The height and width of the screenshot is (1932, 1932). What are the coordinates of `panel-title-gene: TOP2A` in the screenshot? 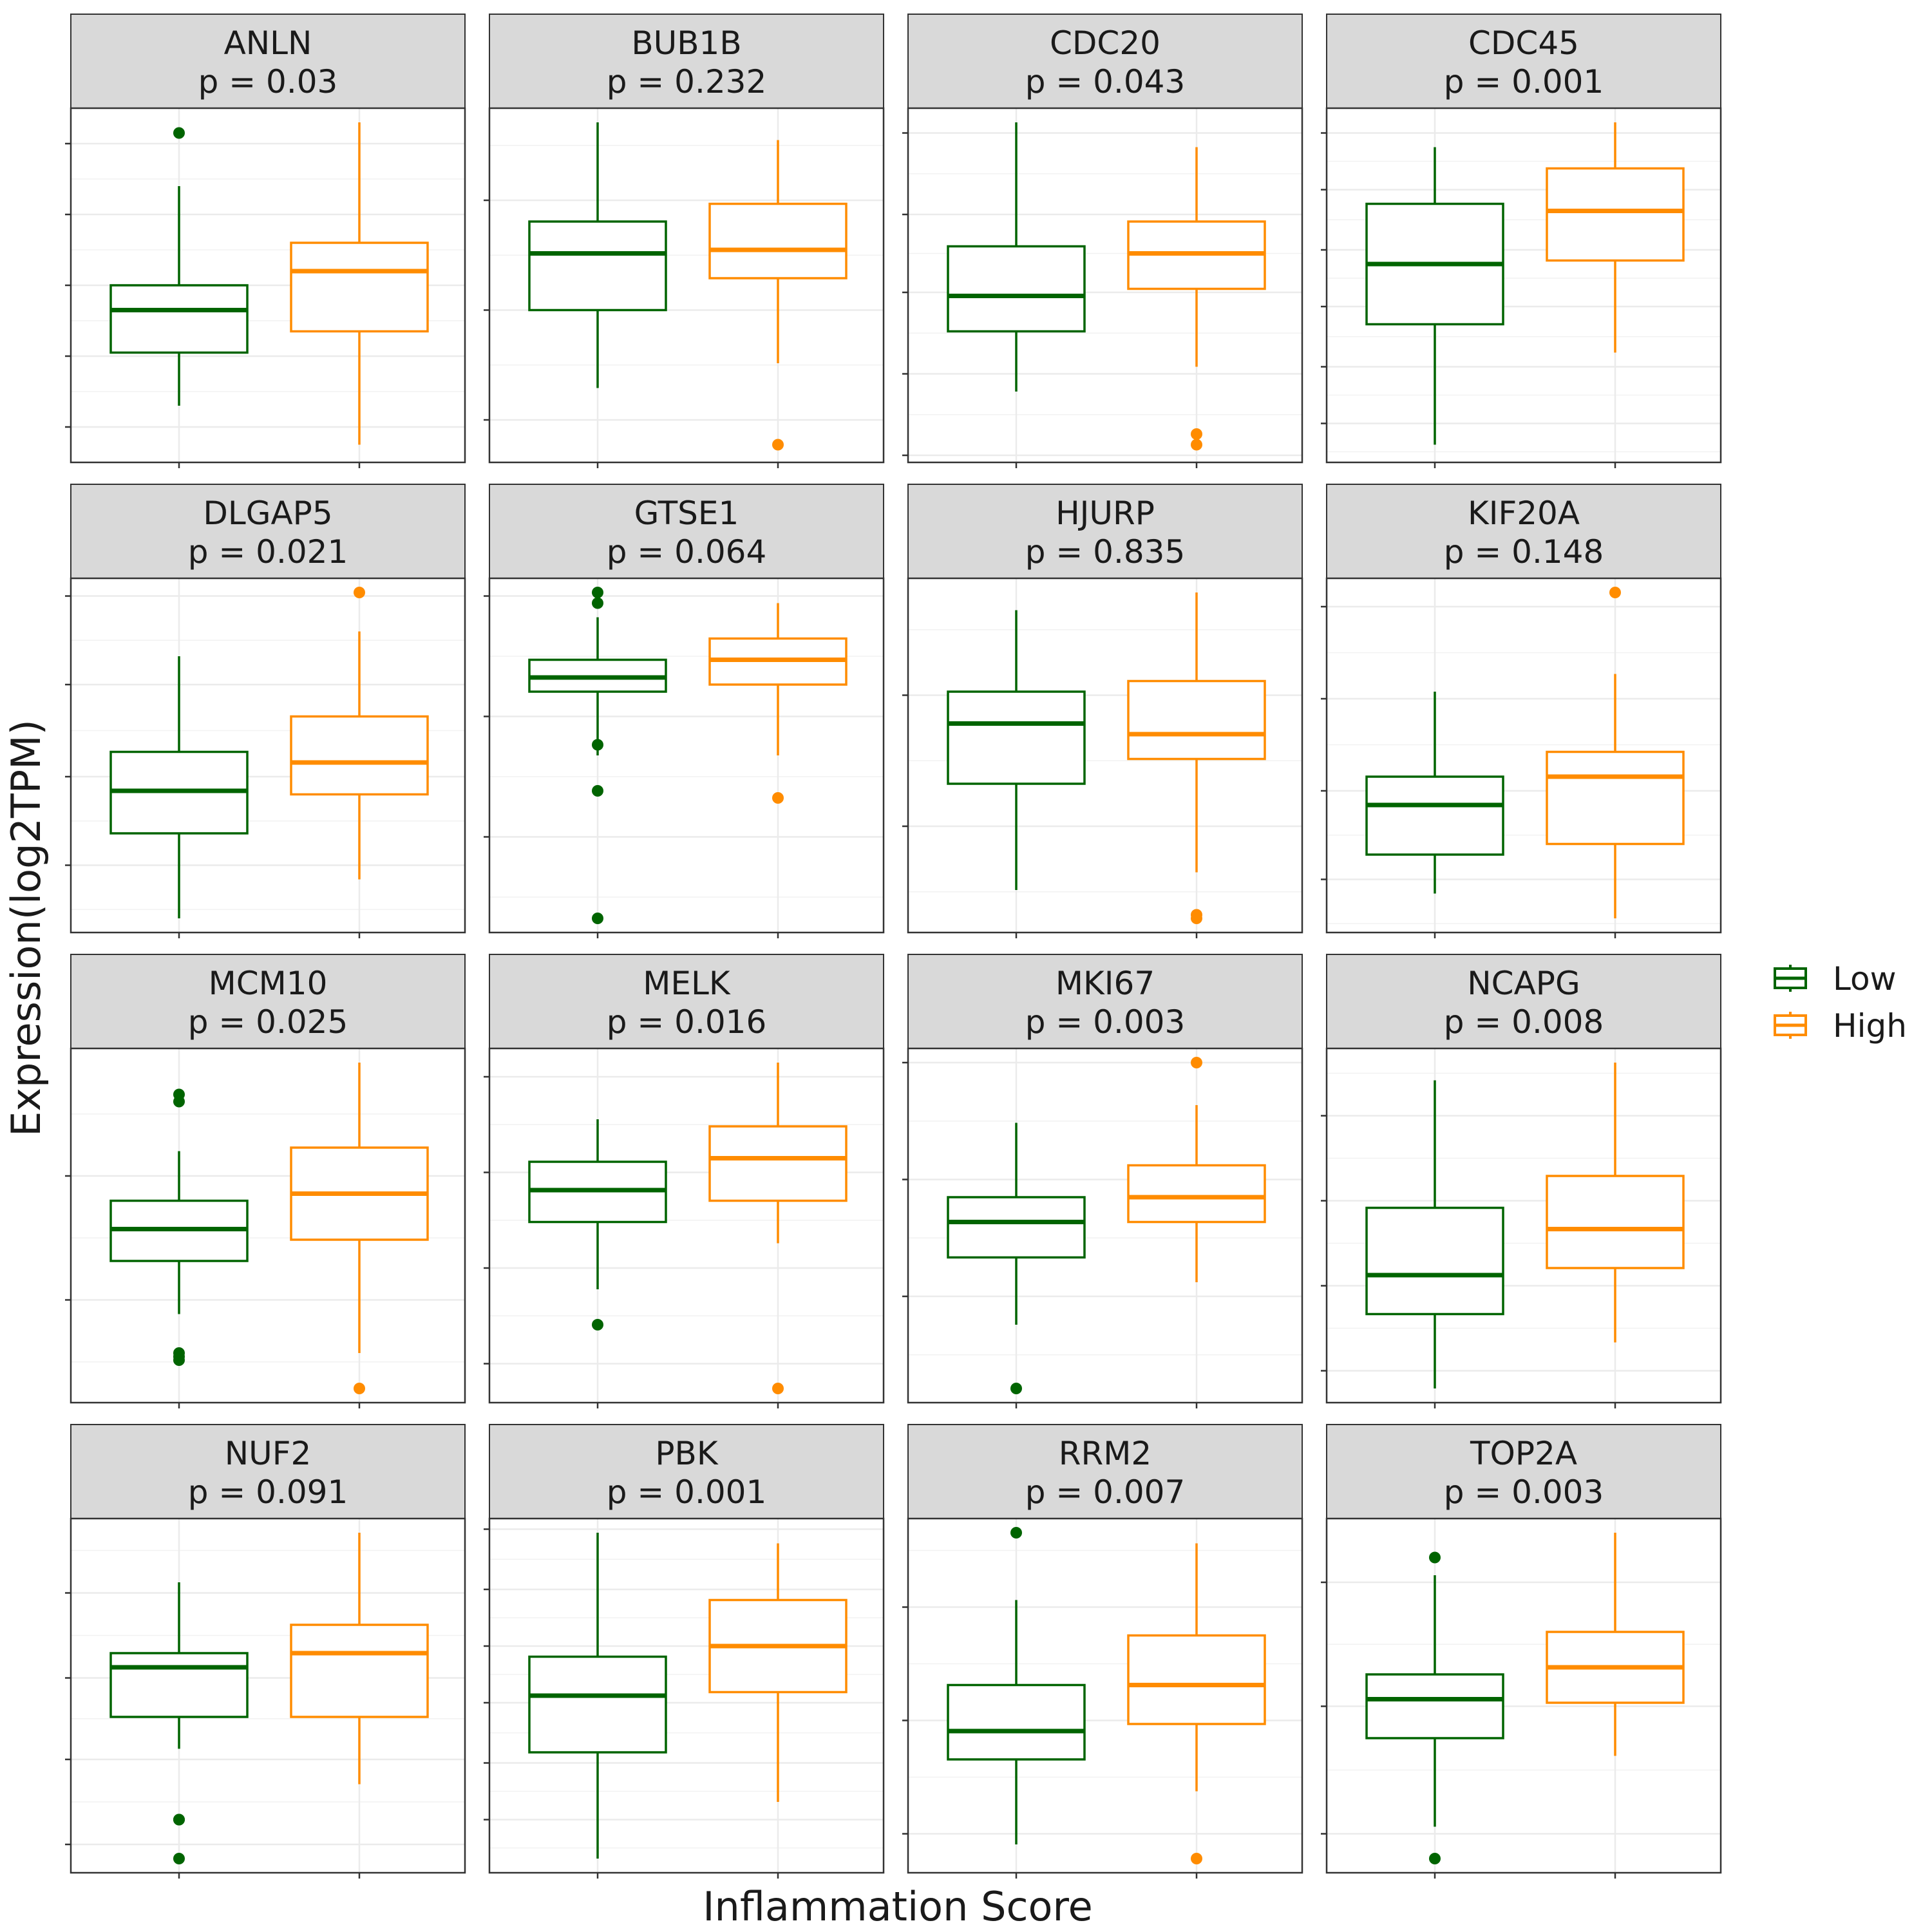 It's located at (1523, 1453).